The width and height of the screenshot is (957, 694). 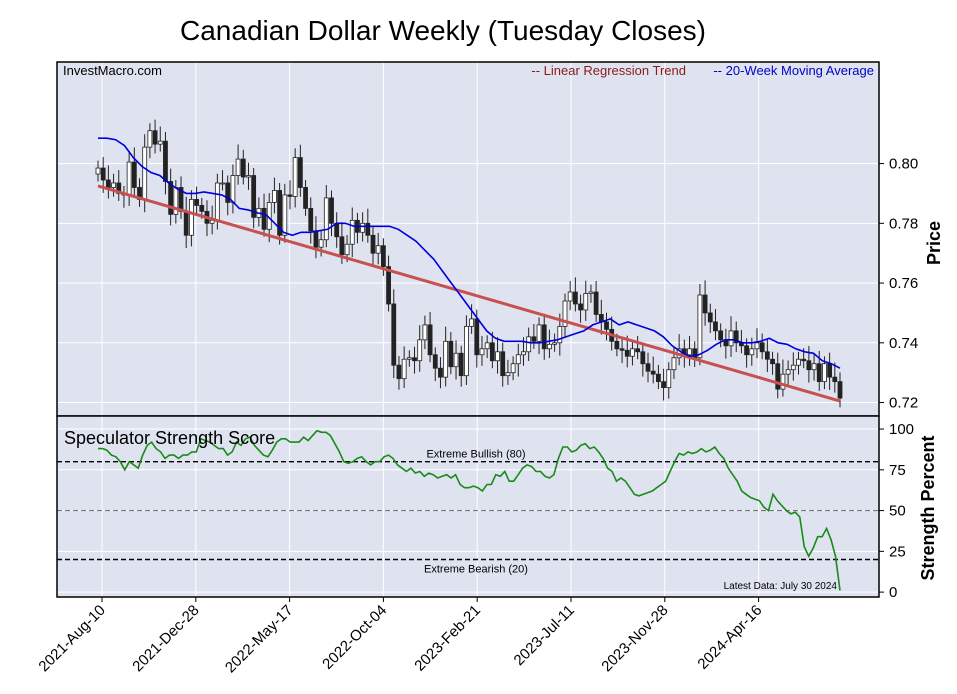 What do you see at coordinates (165, 638) in the screenshot?
I see `x-tick-label: 2021-Dec-28` at bounding box center [165, 638].